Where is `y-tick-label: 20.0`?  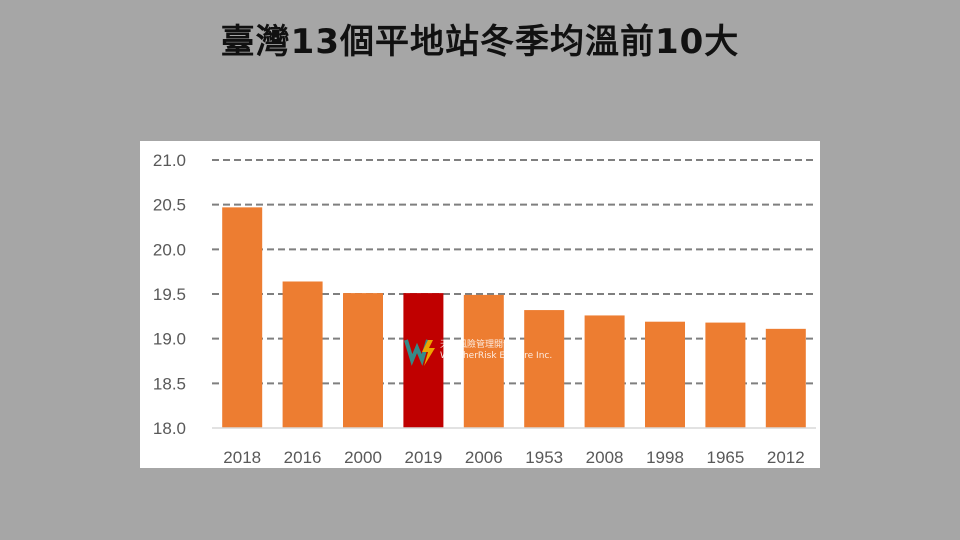 y-tick-label: 20.0 is located at coordinates (169, 249).